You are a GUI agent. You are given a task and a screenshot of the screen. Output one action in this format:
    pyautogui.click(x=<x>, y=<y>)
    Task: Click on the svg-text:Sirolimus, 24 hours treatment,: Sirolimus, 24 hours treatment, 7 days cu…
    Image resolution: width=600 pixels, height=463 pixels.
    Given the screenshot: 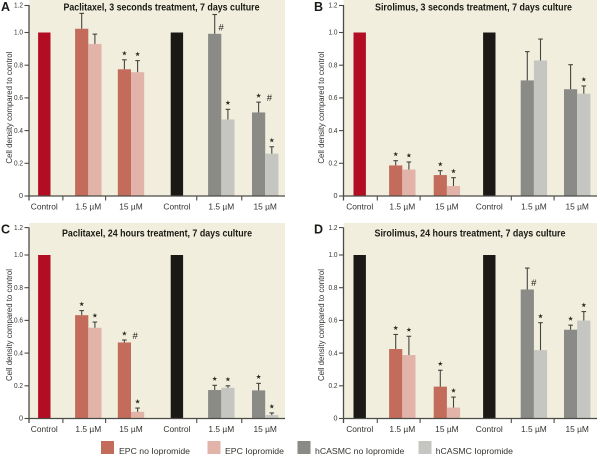 What is the action you would take?
    pyautogui.click(x=470, y=233)
    